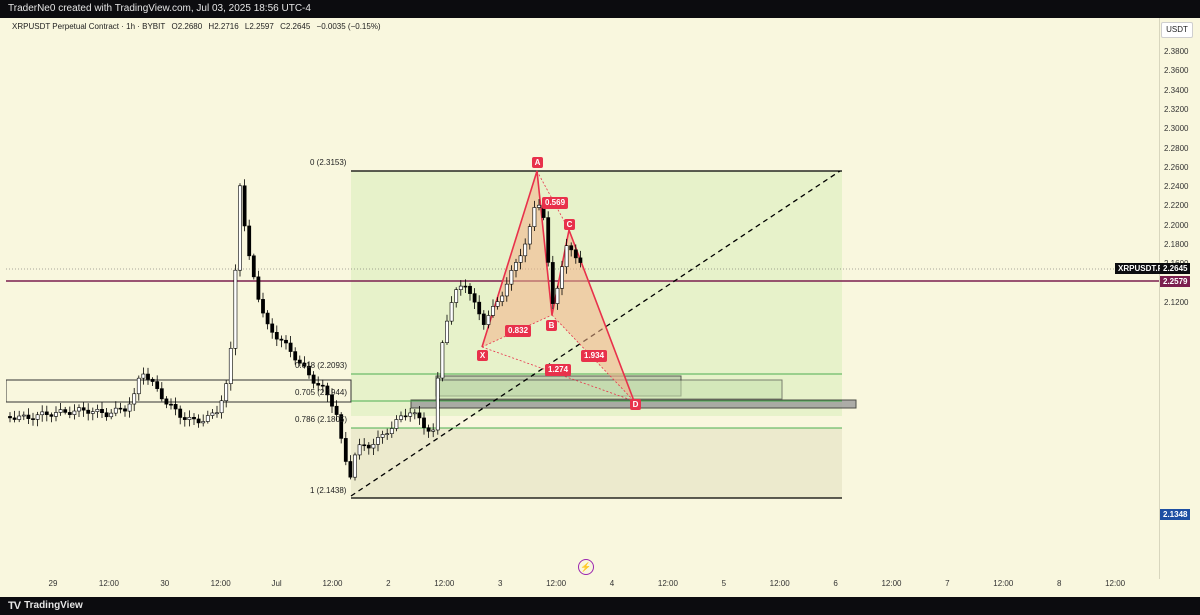 The height and width of the screenshot is (615, 1200). I want to click on fib-label-1: 1 (2.1438), so click(328, 490).